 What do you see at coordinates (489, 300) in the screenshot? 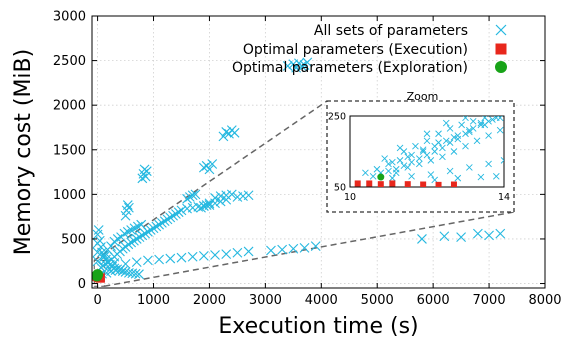
I see `x-tick-label: 7000` at bounding box center [489, 300].